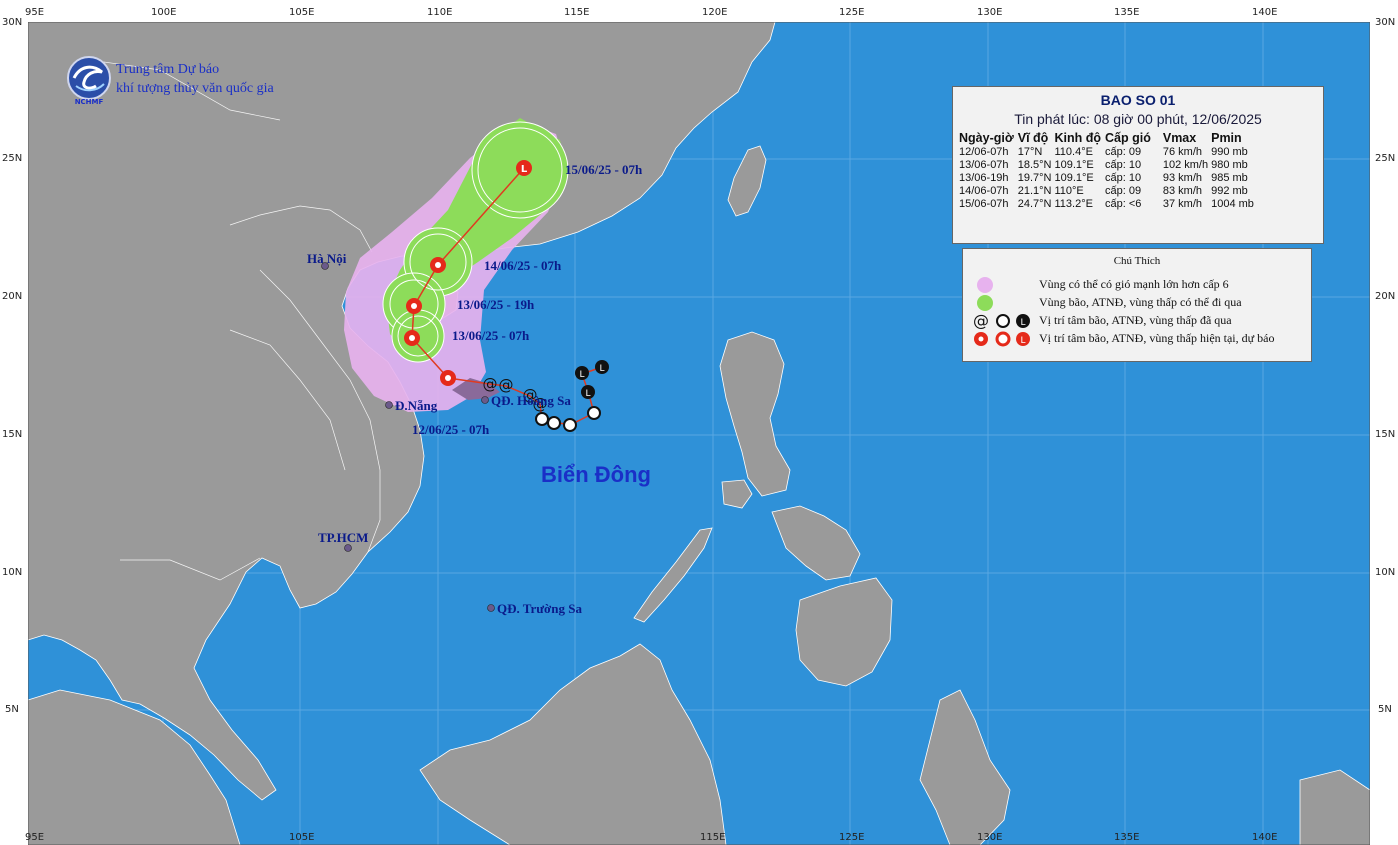 This screenshot has height=845, width=1398. I want to click on table-header-row: Ngày-giờ Vĩ độ Kinh độ Cấp gió Vmax Pmin, so click(1108, 138).